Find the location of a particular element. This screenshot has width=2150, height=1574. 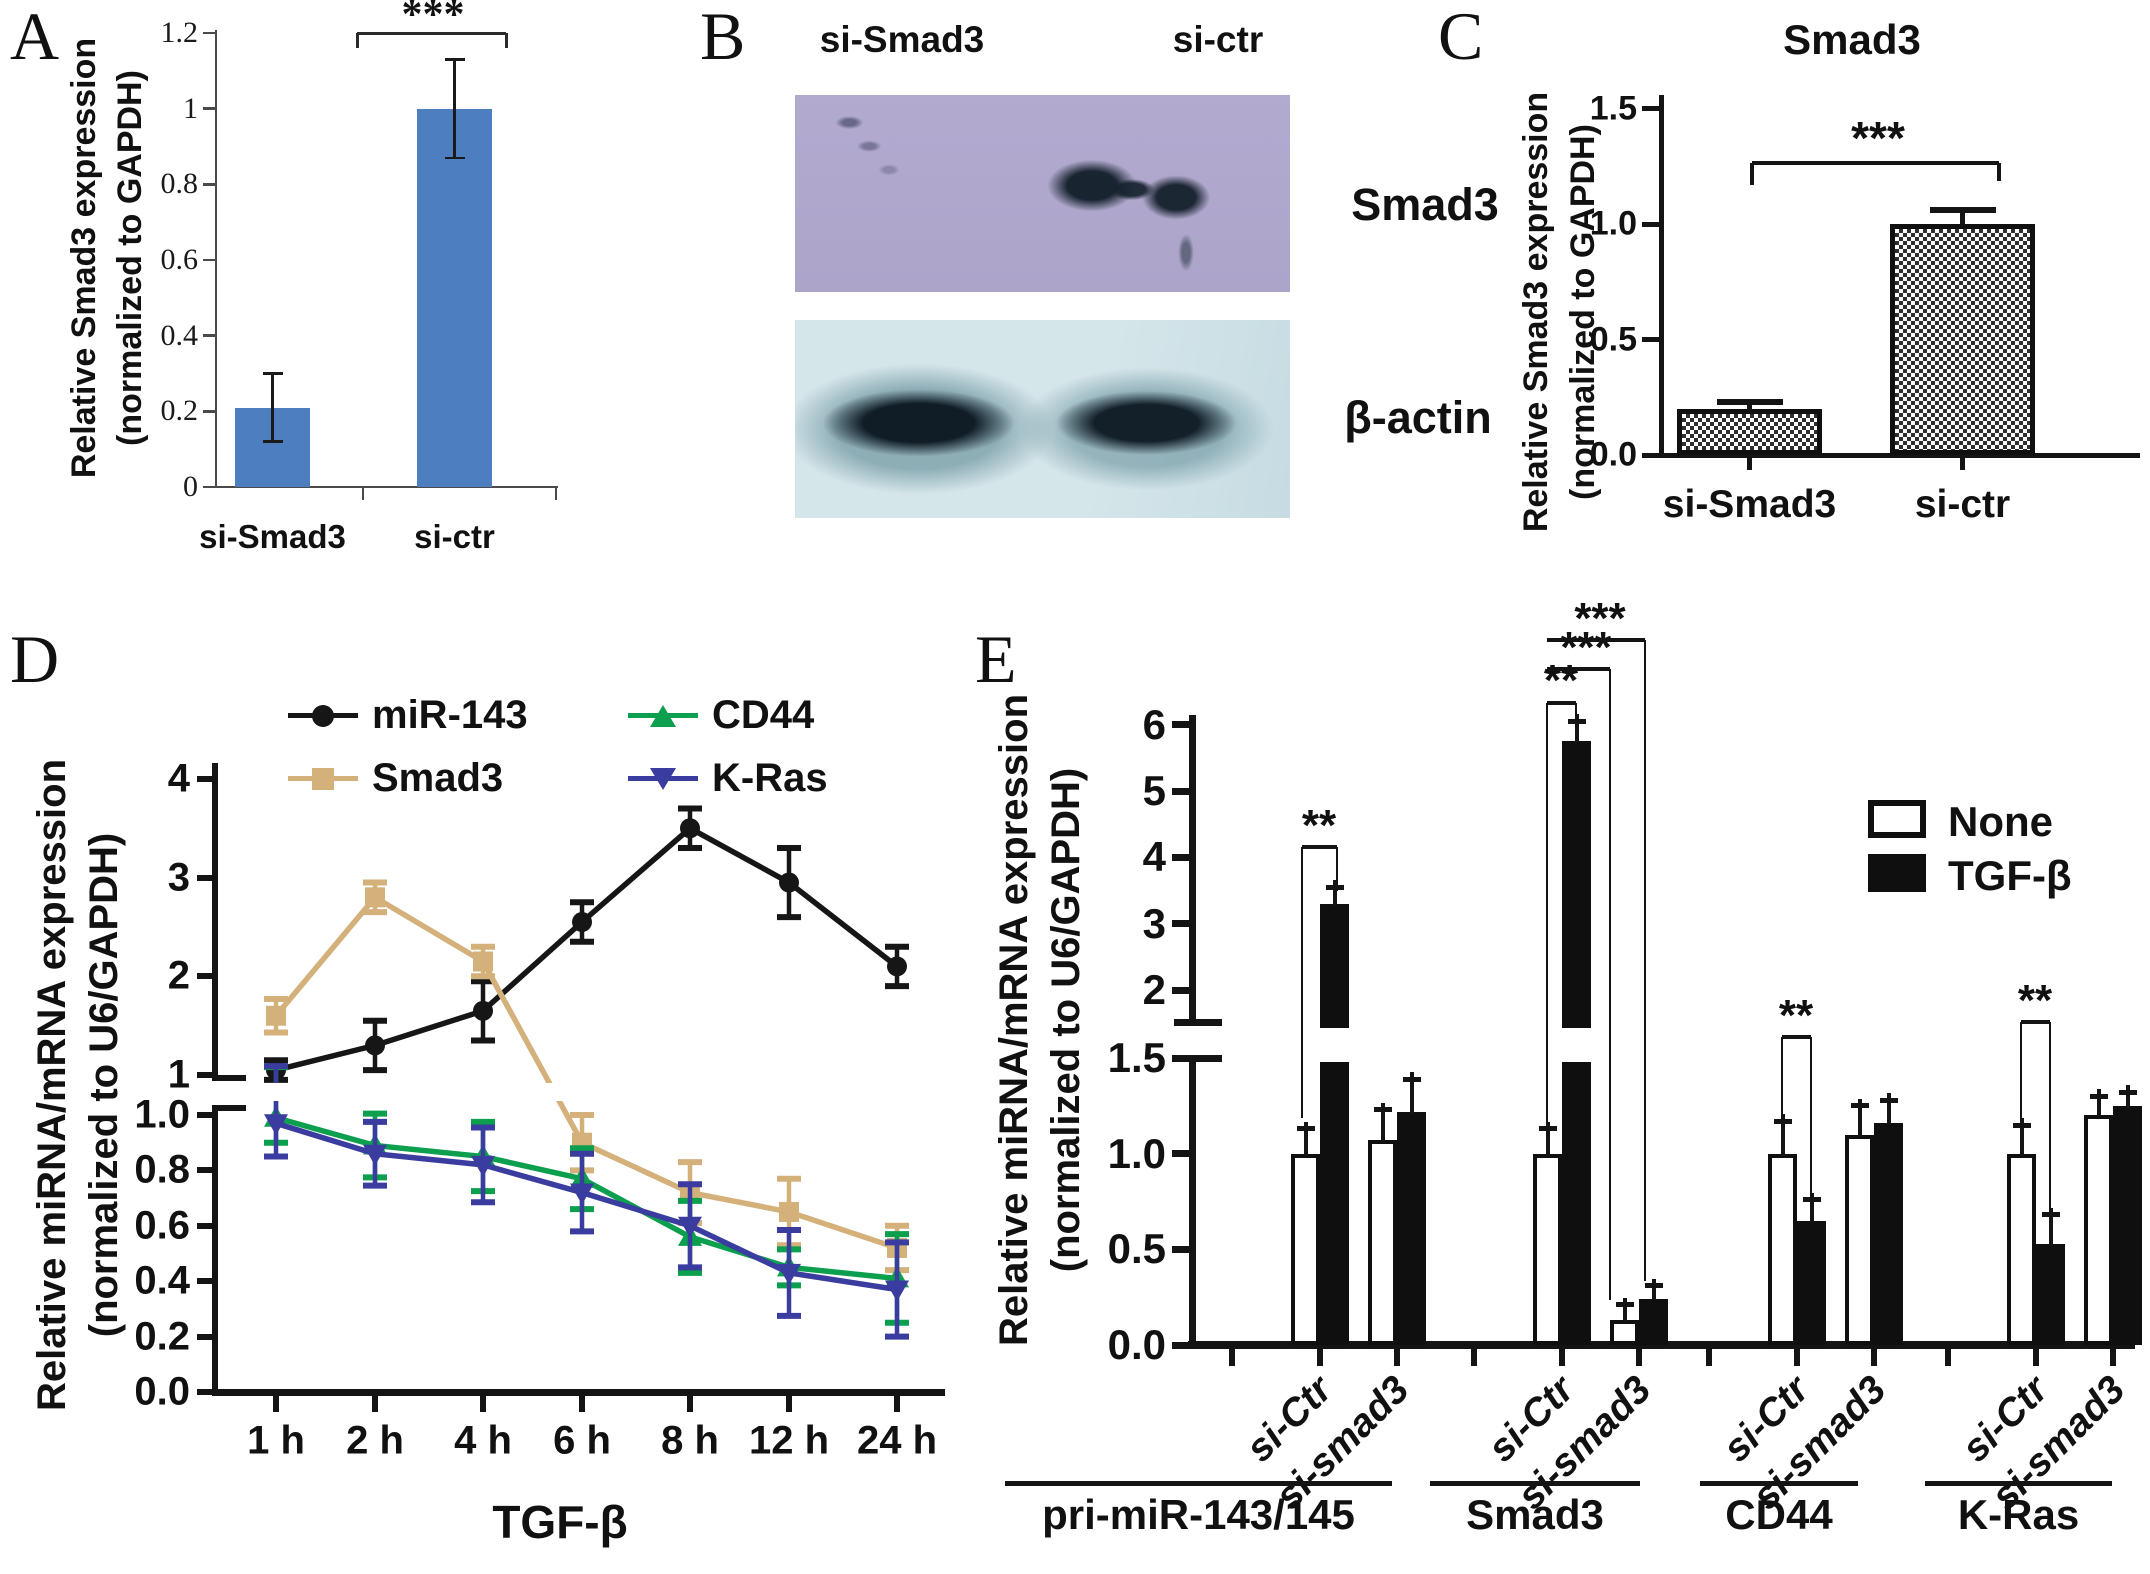

panel-a-ytick-label: 1 is located at coordinates (190, 108).